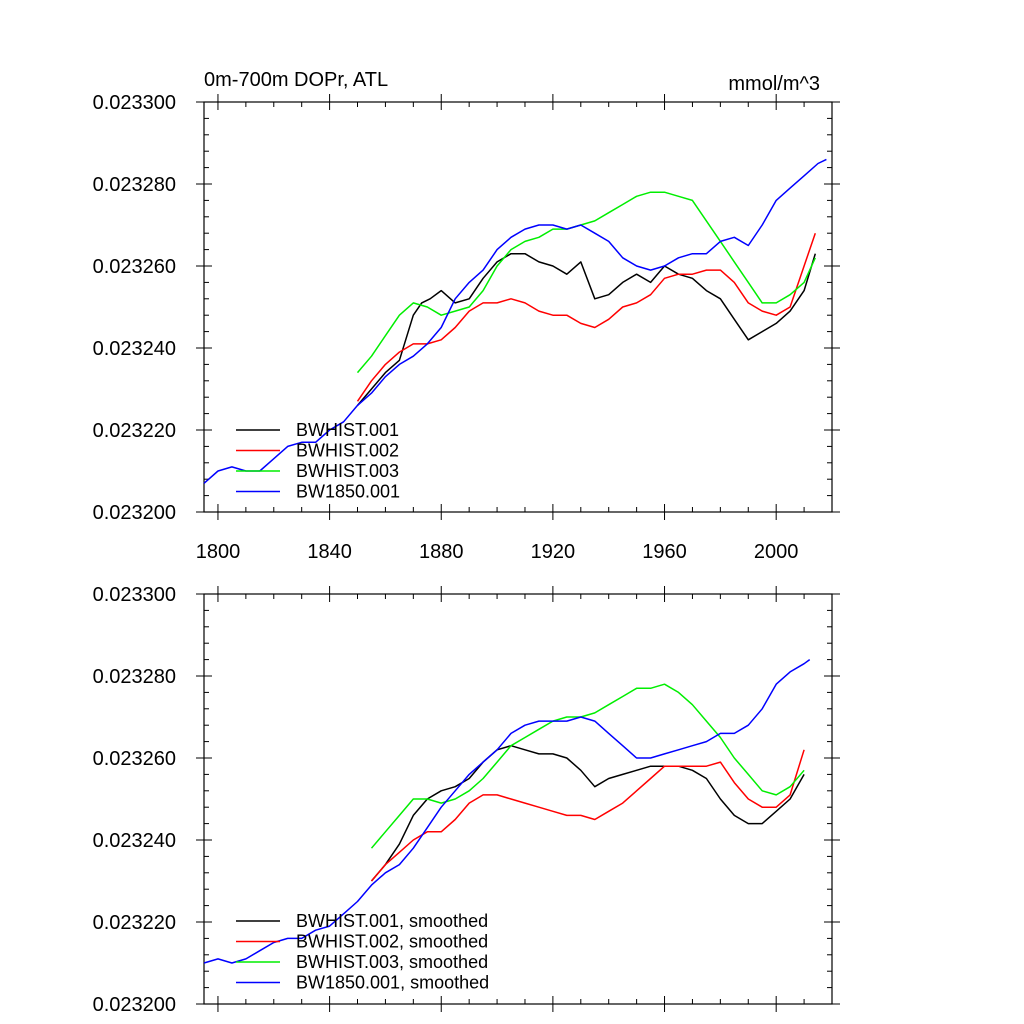 The image size is (1024, 1024). I want to click on legend-label: BWHIST.001, so click(347, 430).